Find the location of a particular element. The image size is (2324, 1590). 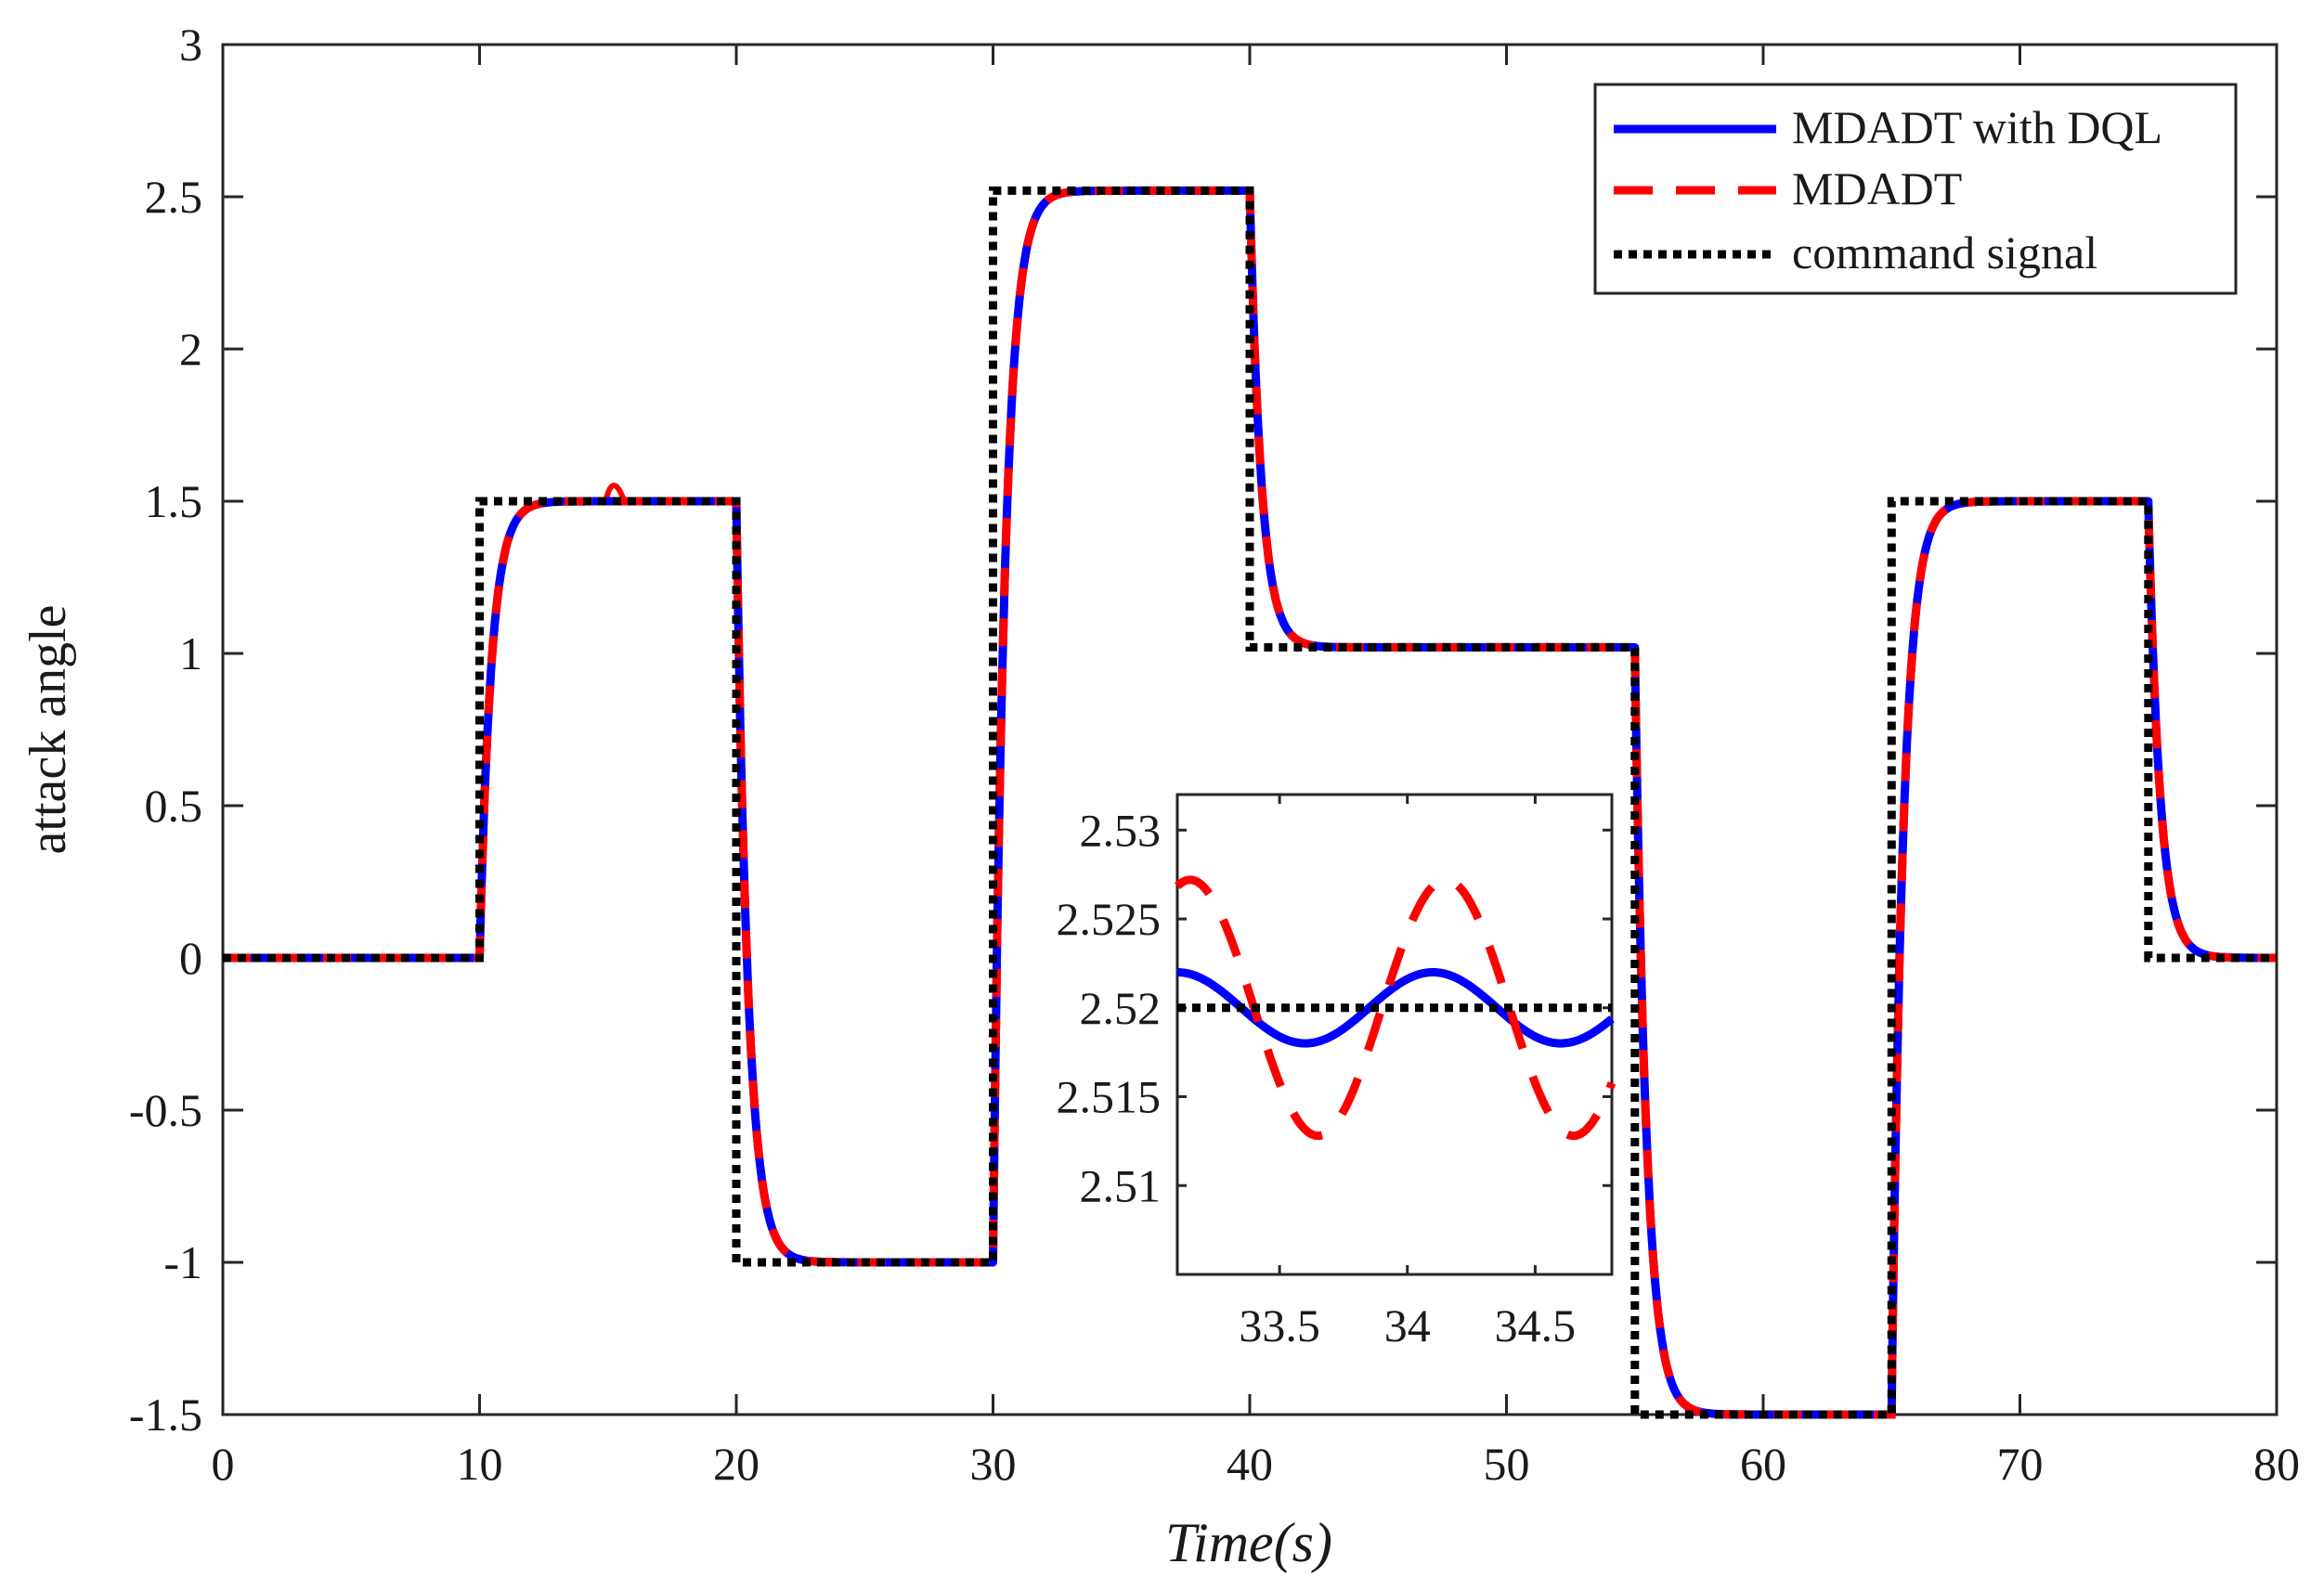

y-tick-label: 1.5 is located at coordinates (174, 501).